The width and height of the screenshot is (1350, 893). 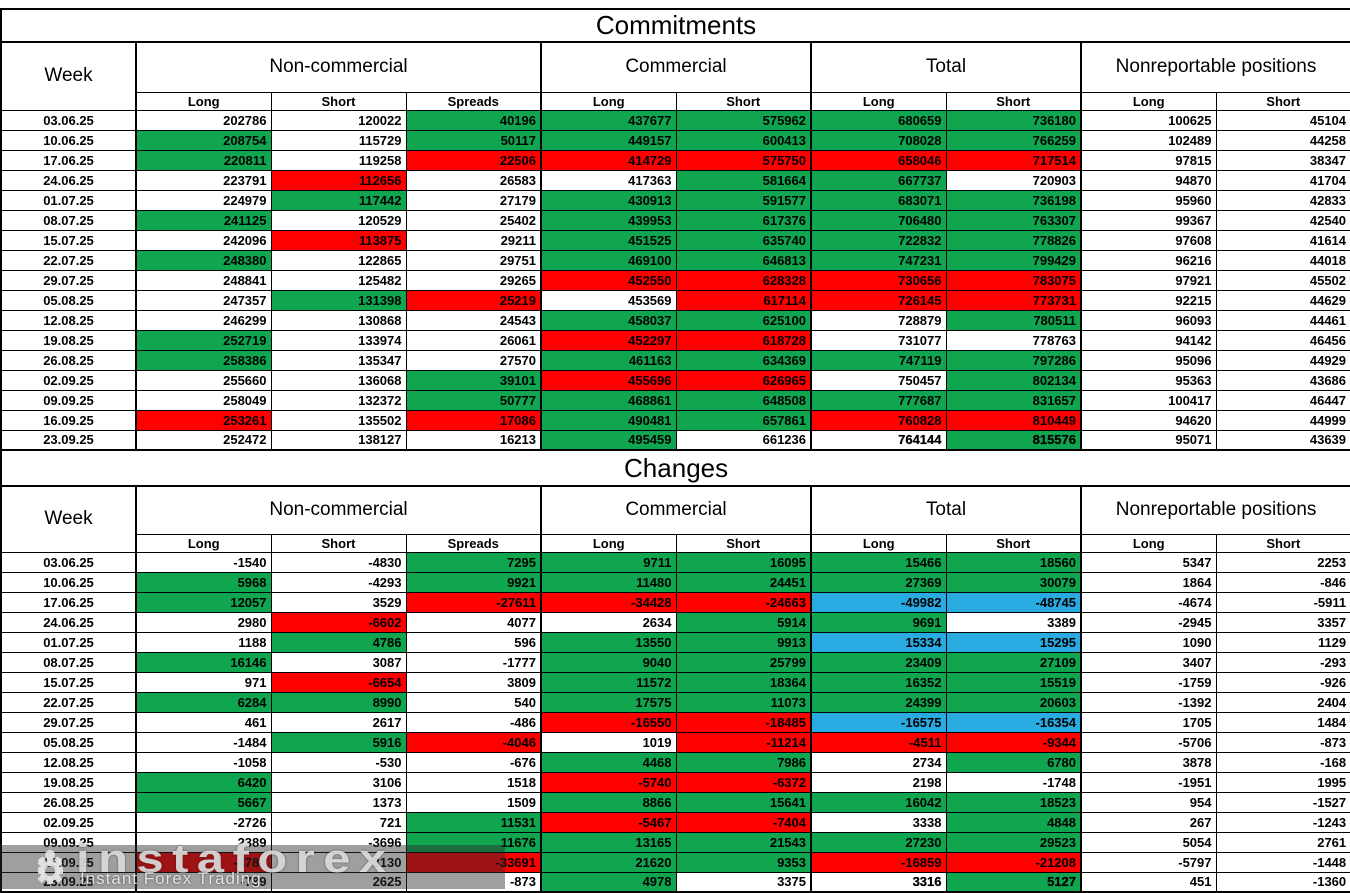 What do you see at coordinates (473, 140) in the screenshot?
I see `value-cell: 50117` at bounding box center [473, 140].